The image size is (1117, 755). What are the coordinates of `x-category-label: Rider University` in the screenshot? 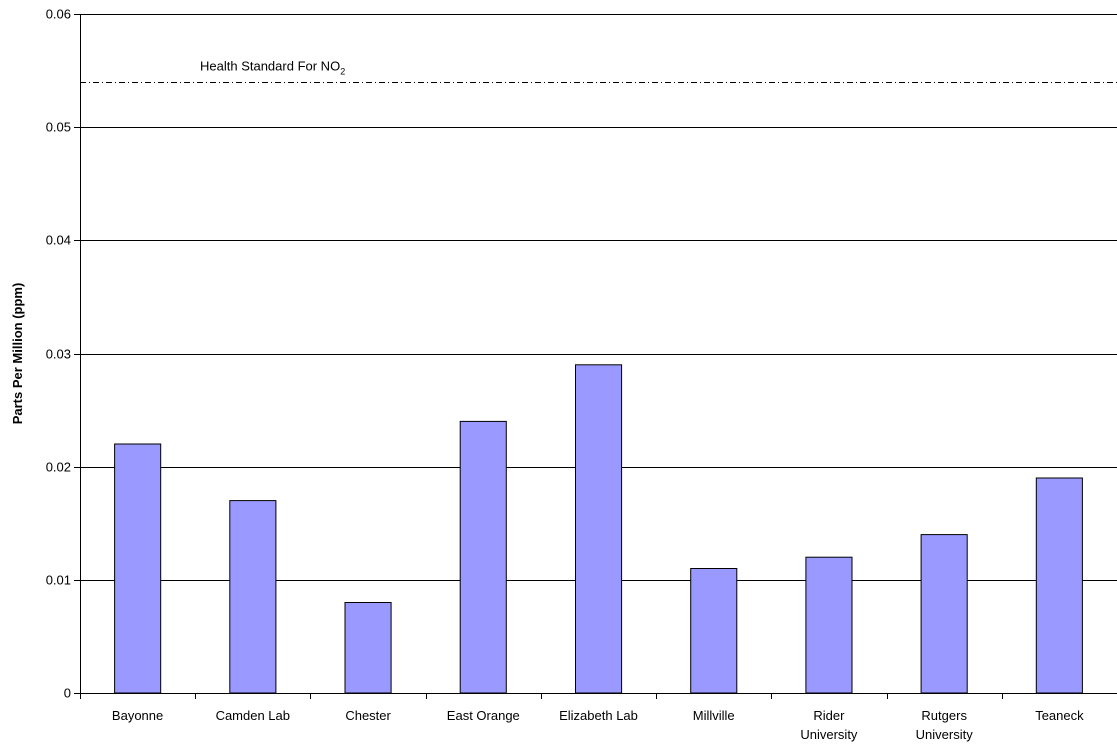 It's located at (829, 725).